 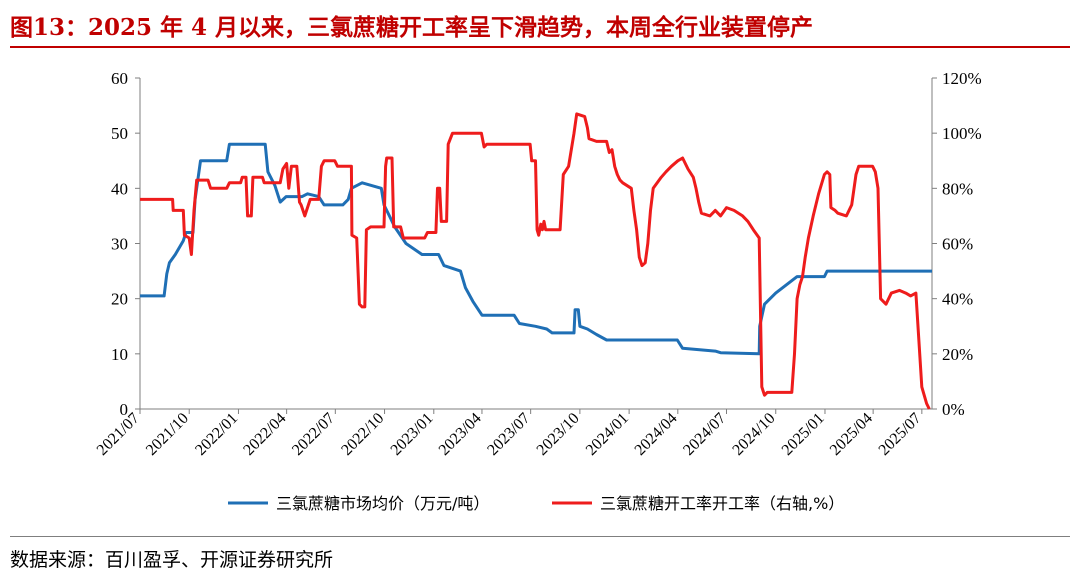 I want to click on x-tick-label: 2024/07, so click(x=704, y=434).